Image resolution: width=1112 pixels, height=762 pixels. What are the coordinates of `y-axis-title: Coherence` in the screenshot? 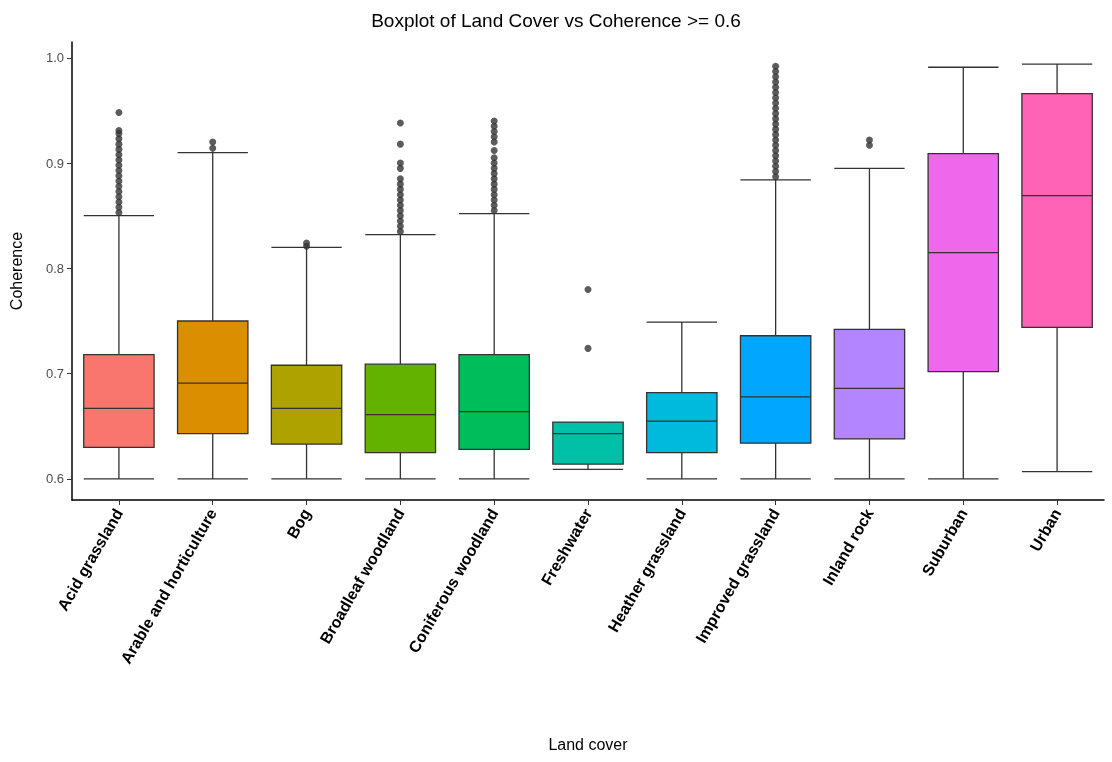 It's located at (16, 271).